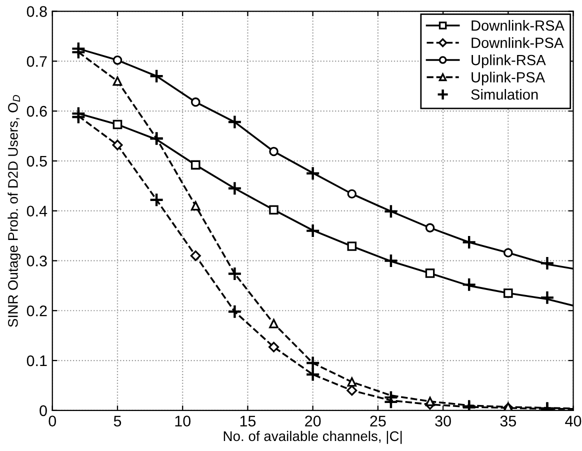  Describe the element at coordinates (36, 261) in the screenshot. I see `y-tick-label: 0.3` at that location.